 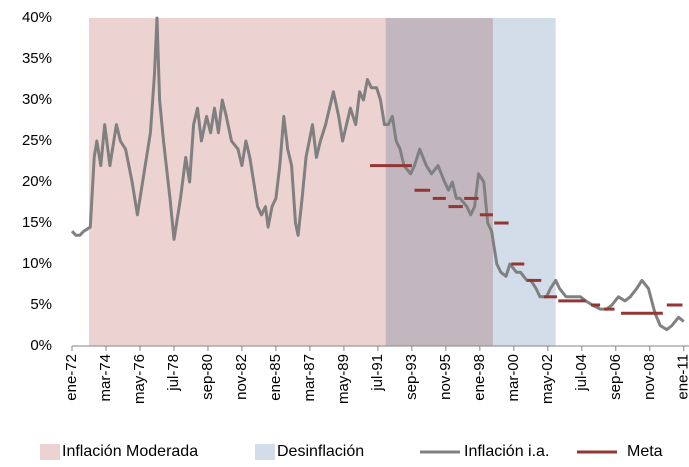 I want to click on x-tick-label: sep-93, so click(x=411, y=377).